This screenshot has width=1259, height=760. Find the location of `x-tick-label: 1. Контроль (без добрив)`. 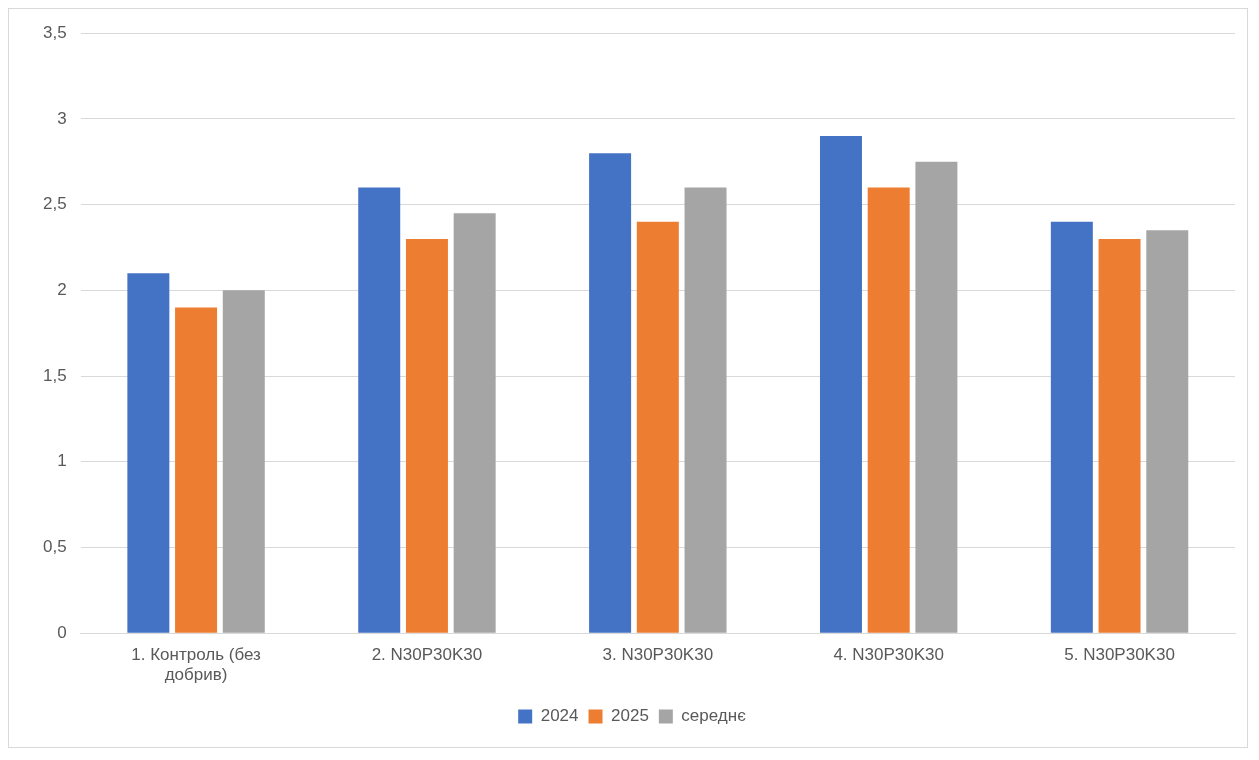

x-tick-label: 1. Контроль (без добрив) is located at coordinates (196, 665).